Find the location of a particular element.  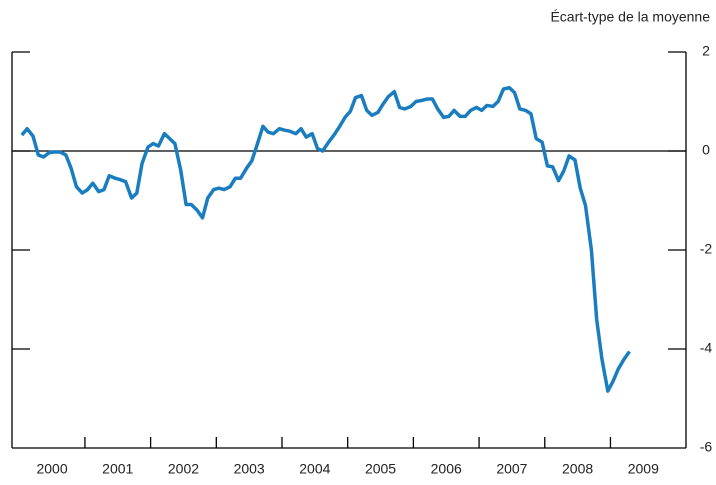

y-tick-label: -6 is located at coordinates (706, 447).